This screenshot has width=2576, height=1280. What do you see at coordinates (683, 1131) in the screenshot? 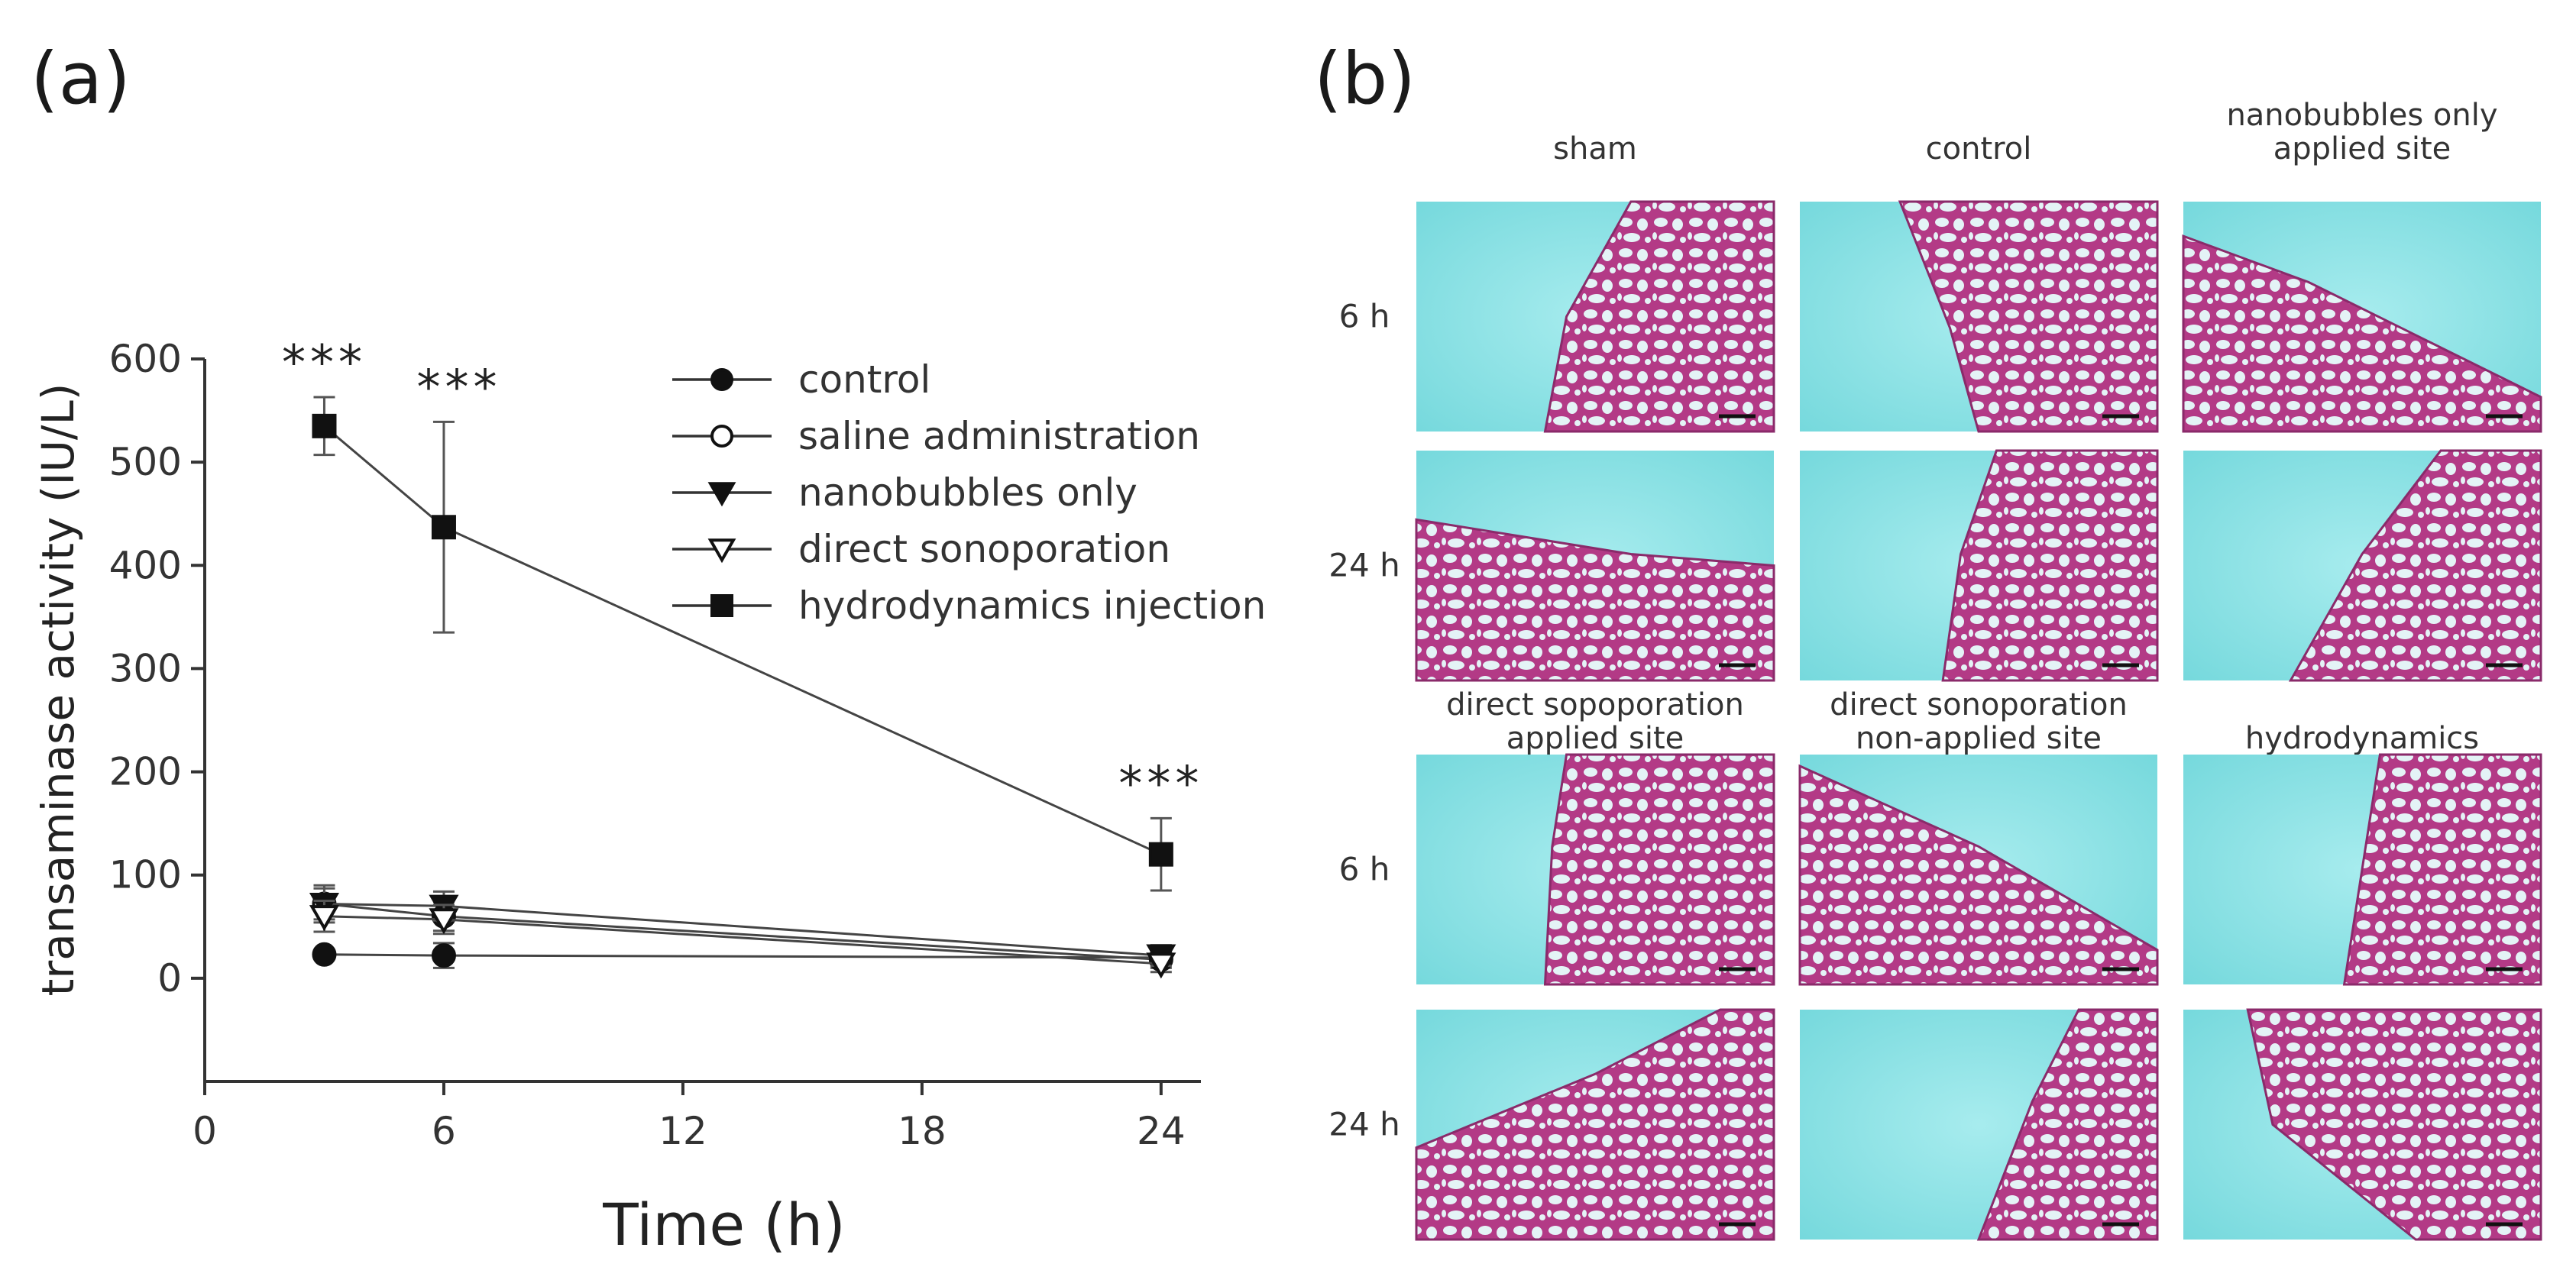
I see `x-tick-label: 12` at bounding box center [683, 1131].